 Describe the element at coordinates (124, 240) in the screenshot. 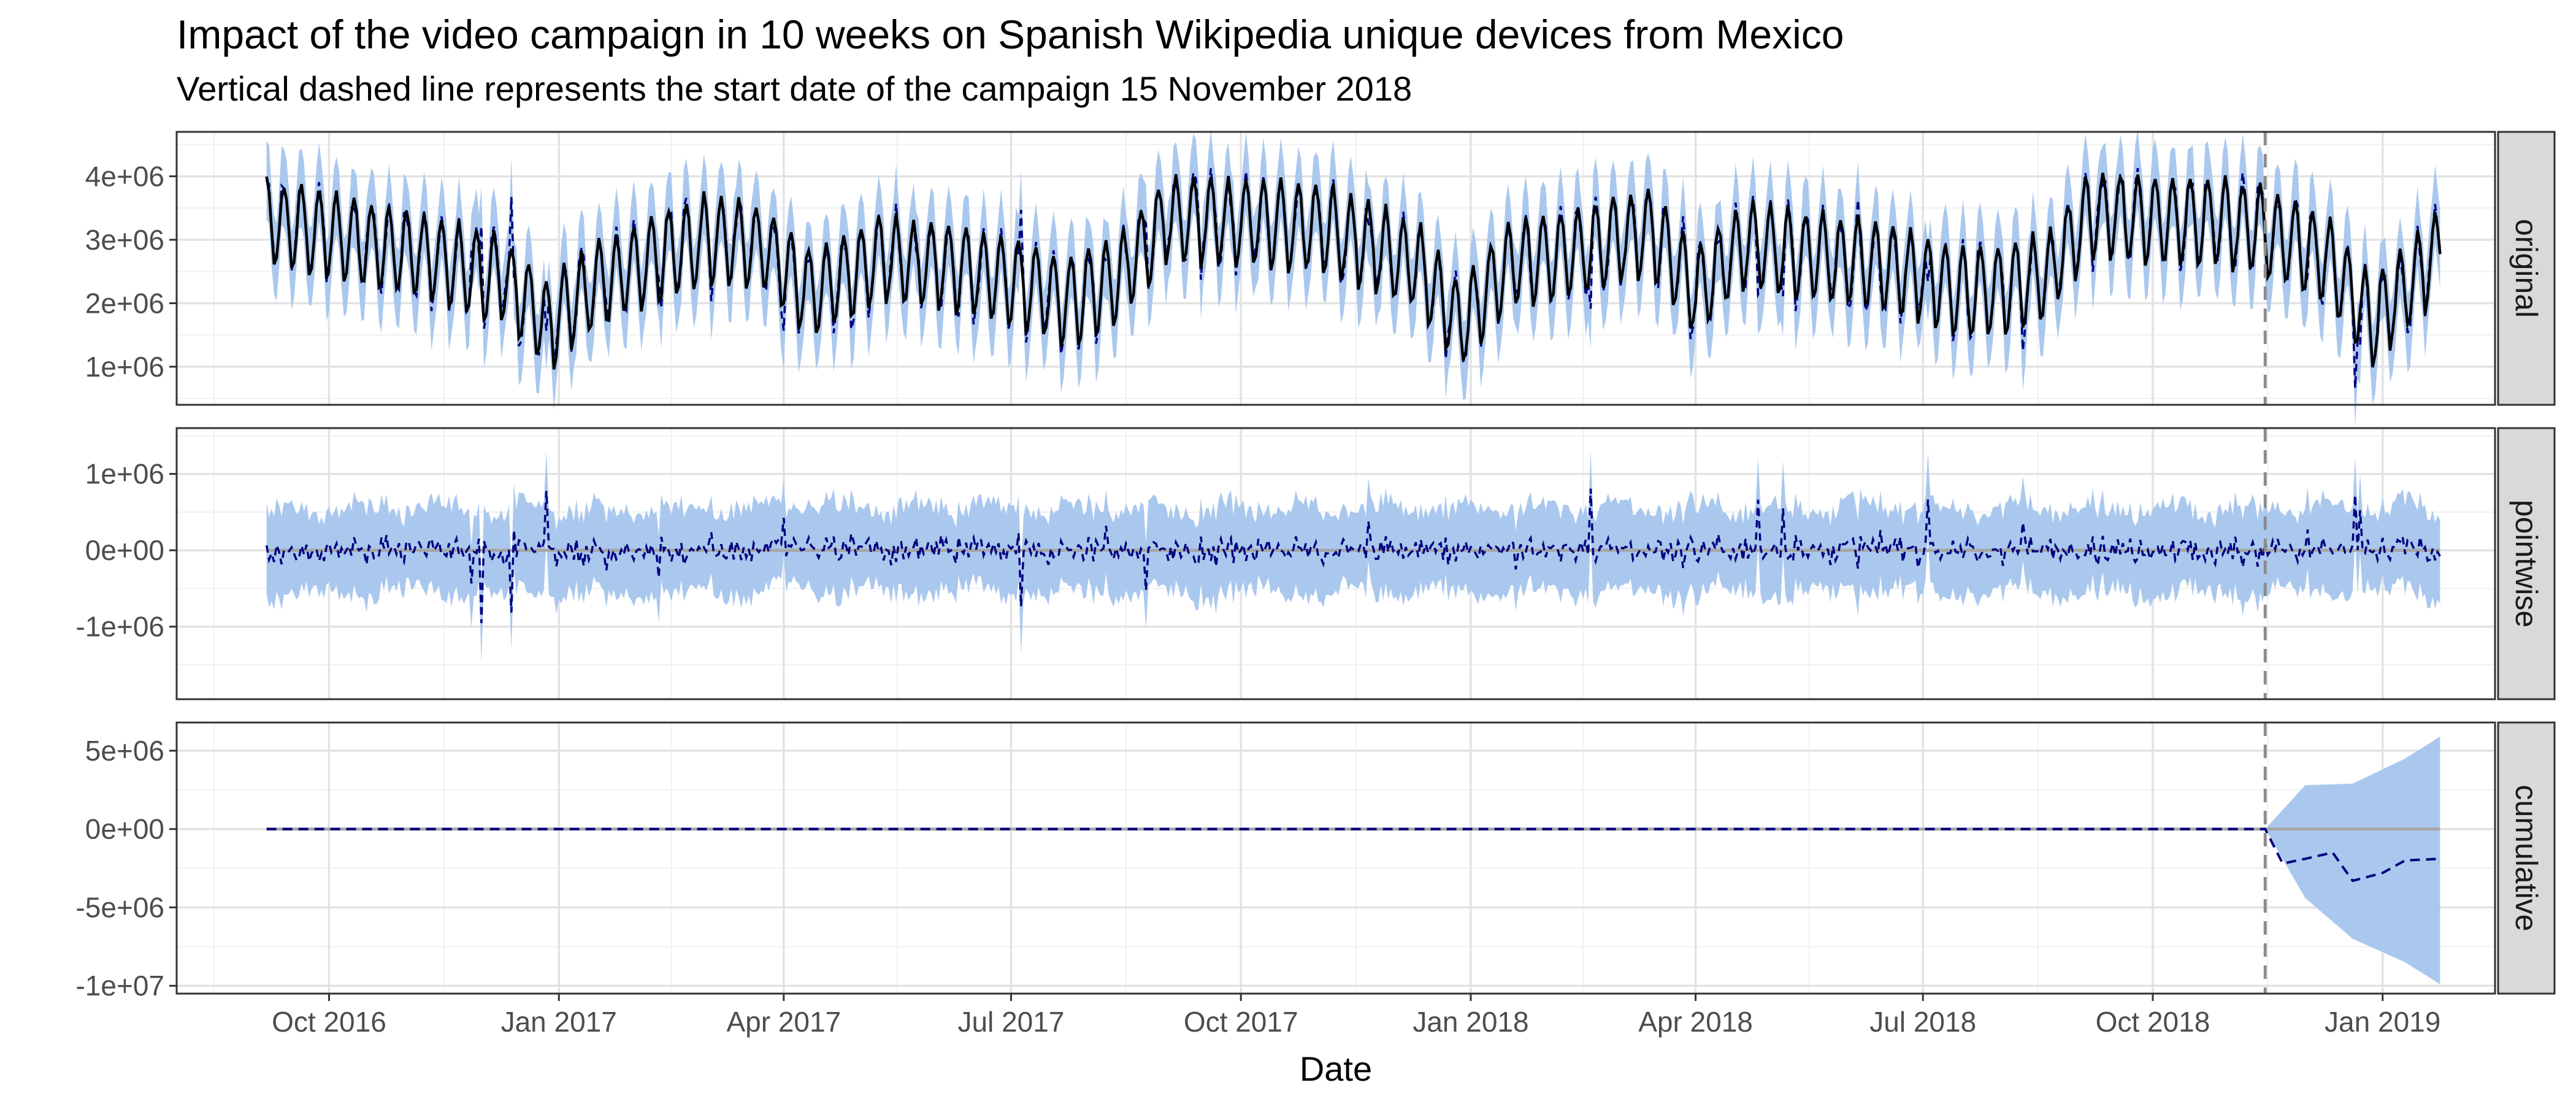

I see `y-tick-label: 3e+06` at that location.